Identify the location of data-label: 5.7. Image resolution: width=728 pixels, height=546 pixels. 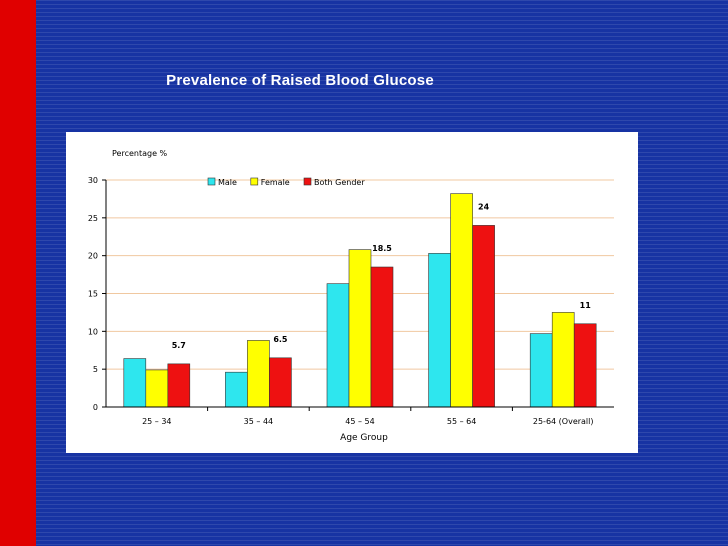
(179, 345).